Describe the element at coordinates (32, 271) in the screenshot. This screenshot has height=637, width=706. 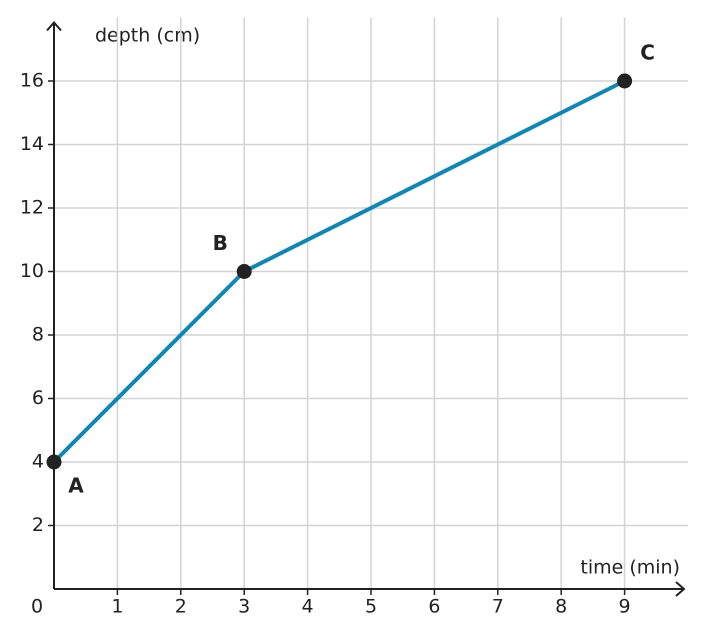
I see `y-tick-label: 10` at that location.